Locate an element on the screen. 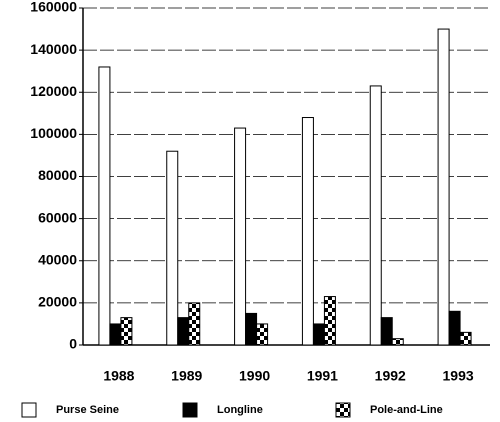 The width and height of the screenshot is (500, 422). x-tick-label: 1992 is located at coordinates (390, 376).